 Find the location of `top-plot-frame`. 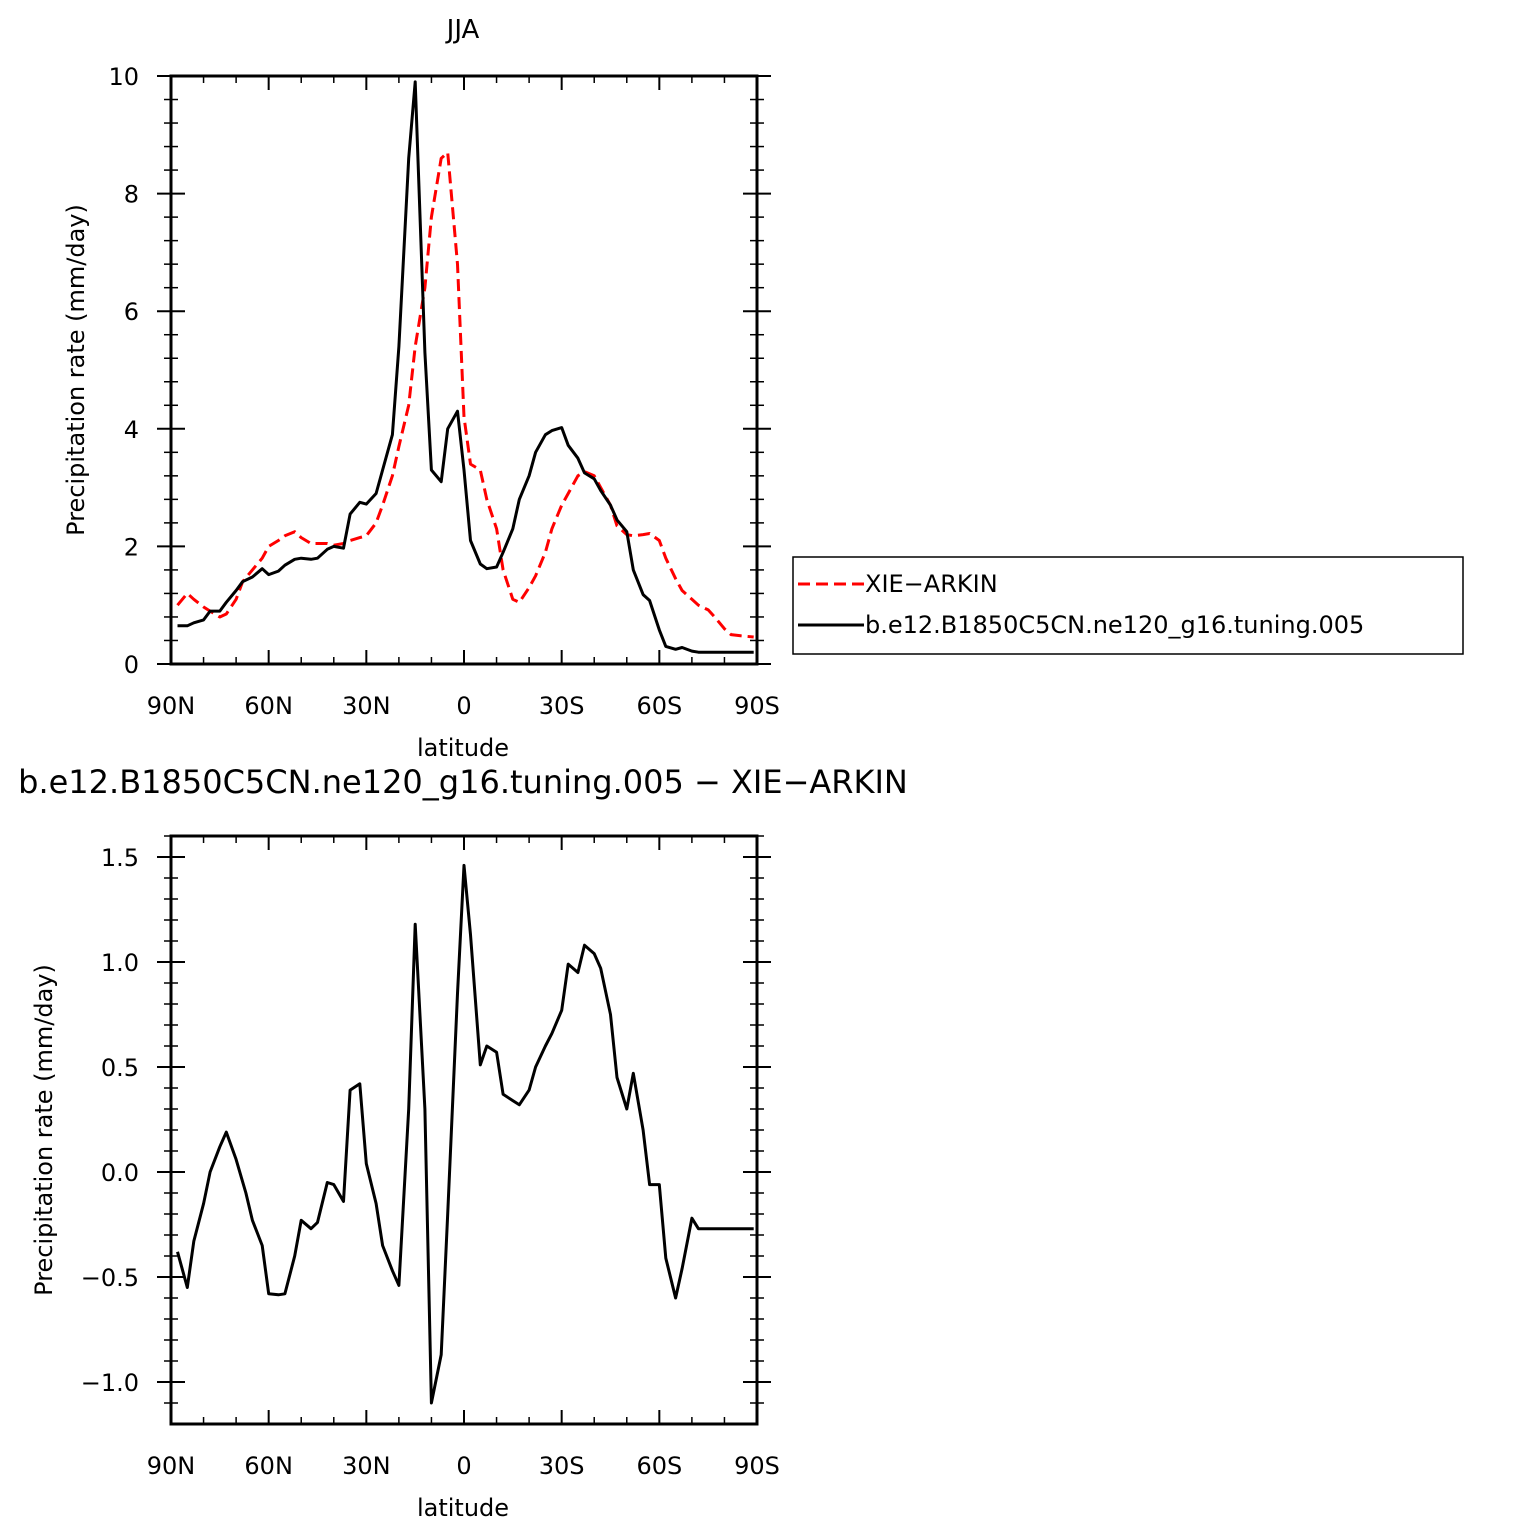

top-plot-frame is located at coordinates (464, 370).